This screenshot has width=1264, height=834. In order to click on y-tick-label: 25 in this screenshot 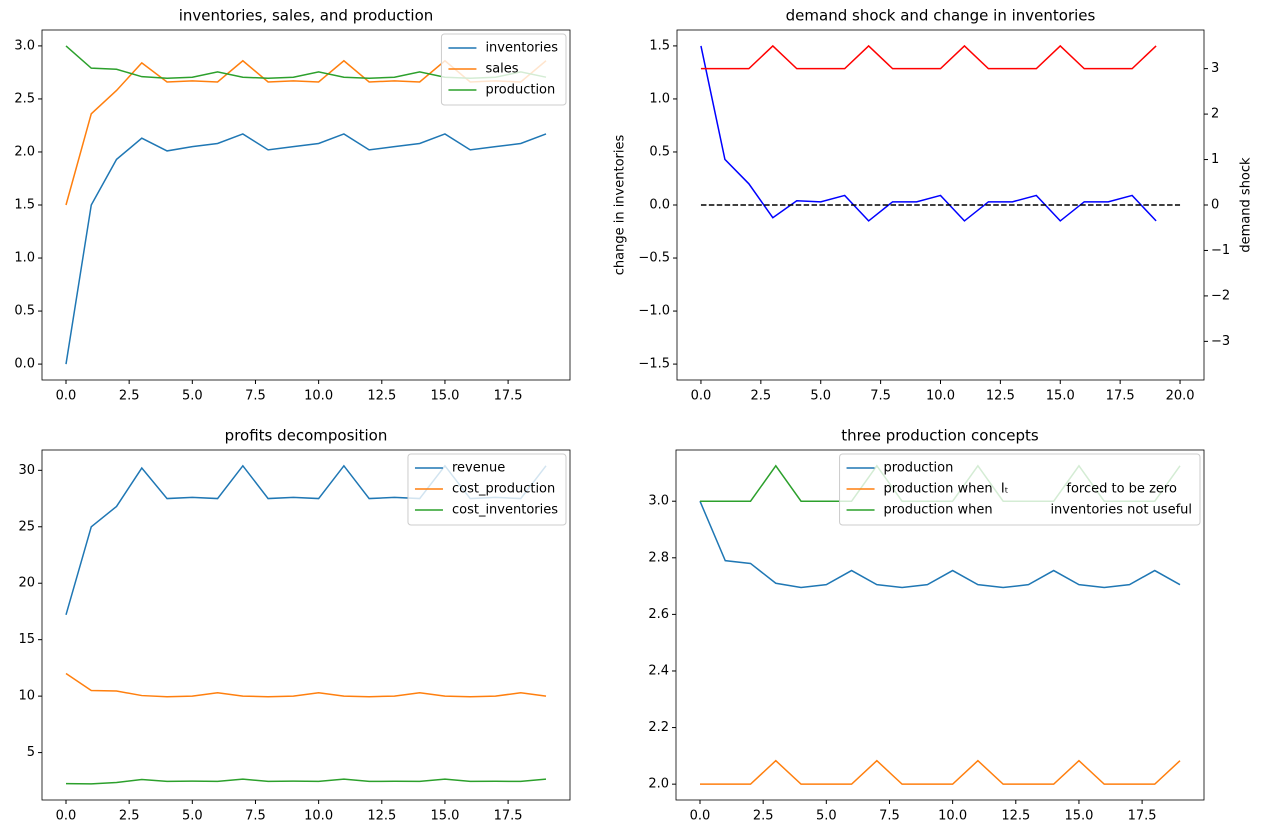, I will do `click(26, 526)`.